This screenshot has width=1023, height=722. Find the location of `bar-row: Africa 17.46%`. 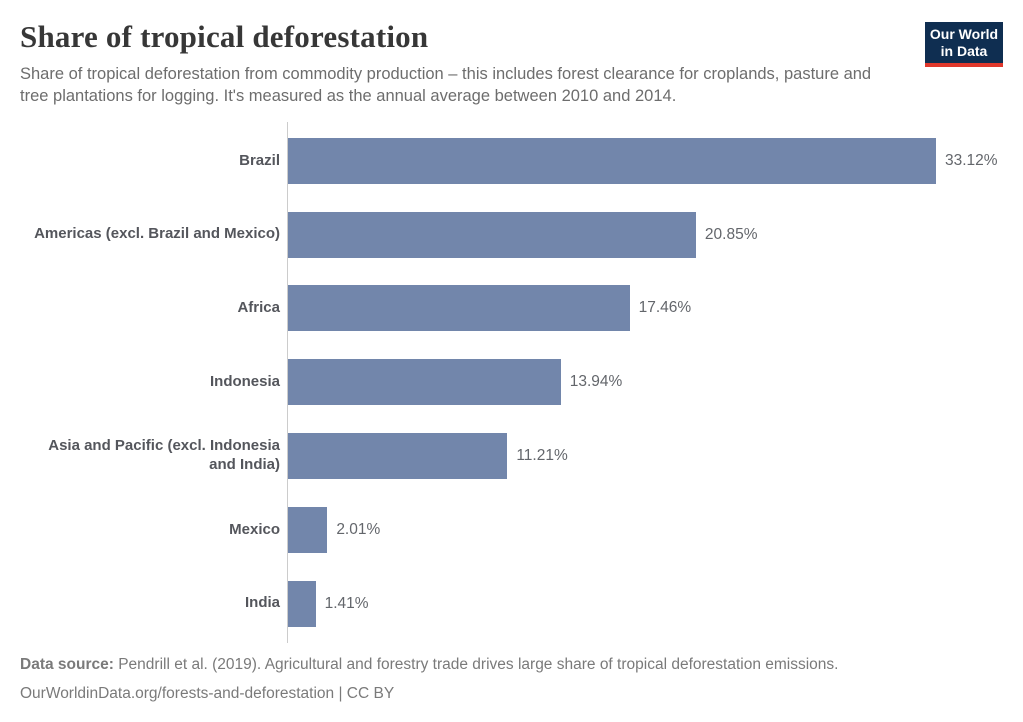

bar-row: Africa 17.46% is located at coordinates (511, 309).